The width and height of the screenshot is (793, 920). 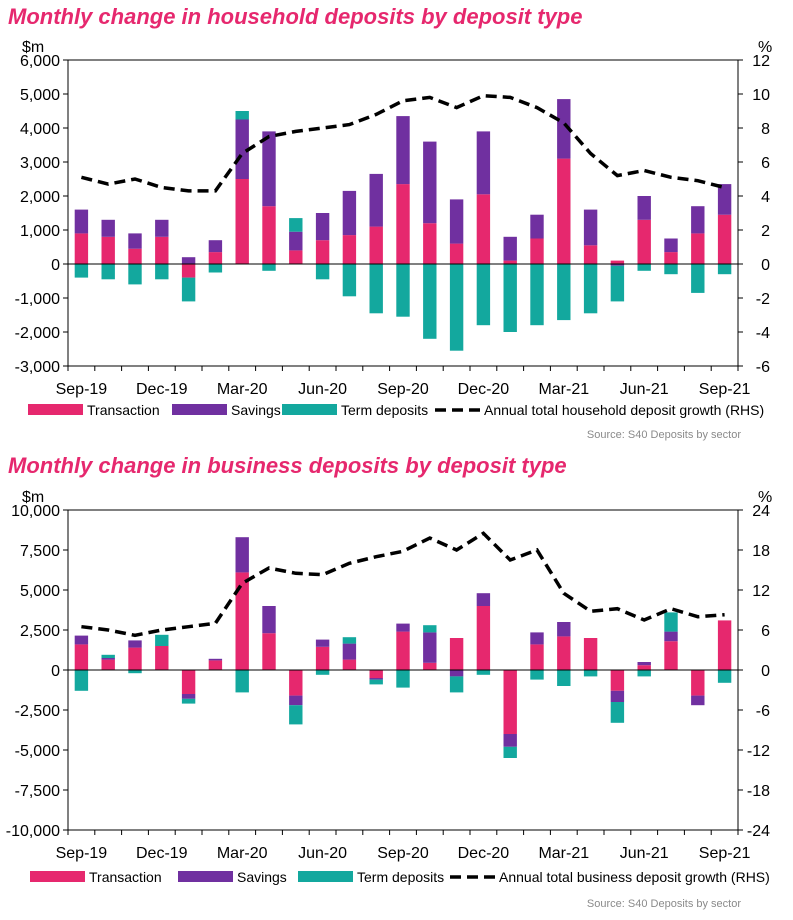 I want to click on y2-tick-label: 10, so click(x=761, y=95).